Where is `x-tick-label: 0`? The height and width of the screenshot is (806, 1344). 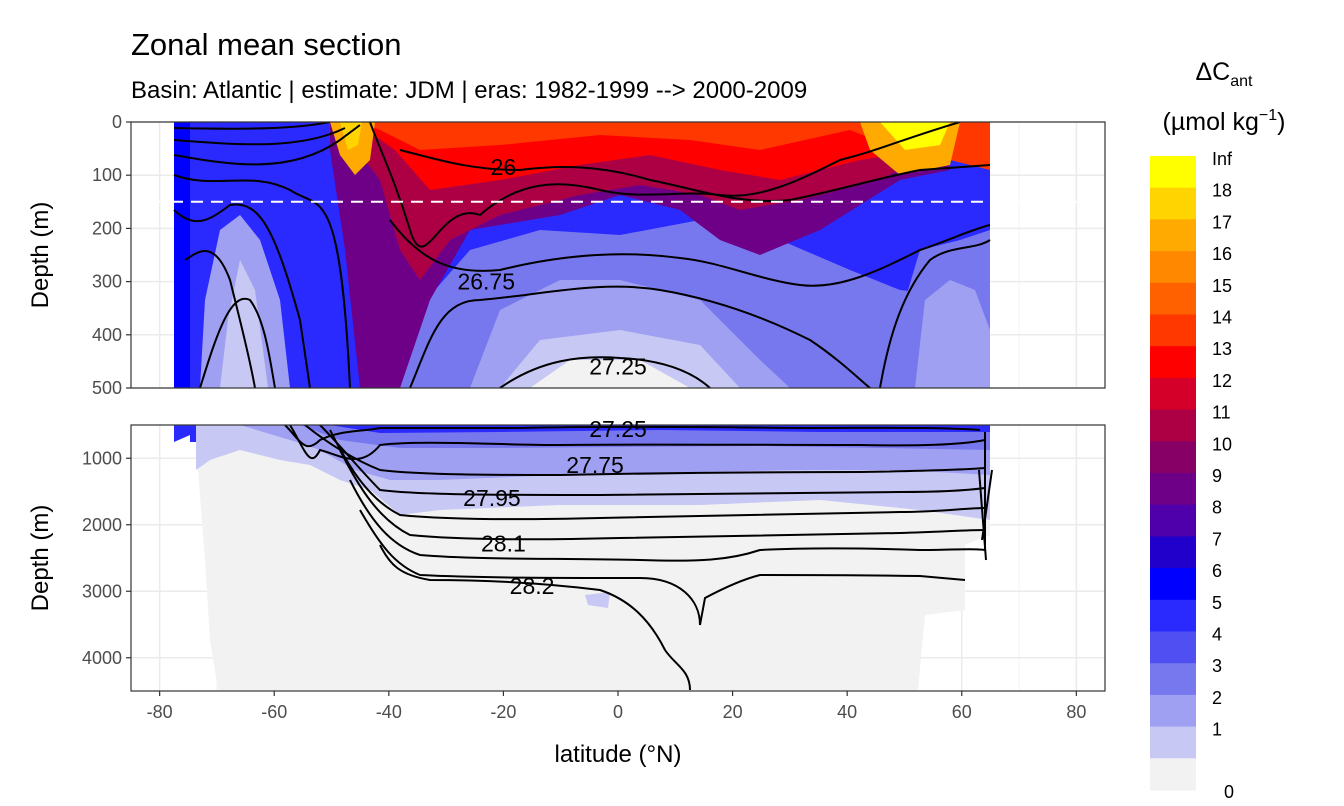 x-tick-label: 0 is located at coordinates (618, 712).